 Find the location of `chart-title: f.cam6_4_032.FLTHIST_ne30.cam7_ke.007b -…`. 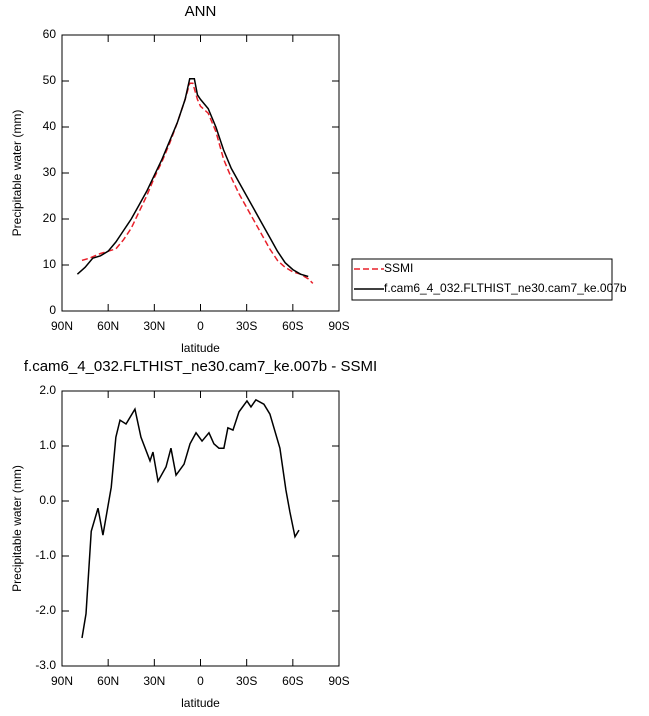

chart-title: f.cam6_4_032.FLTHIST_ne30.cam7_ke.007b -… is located at coordinates (200, 366).